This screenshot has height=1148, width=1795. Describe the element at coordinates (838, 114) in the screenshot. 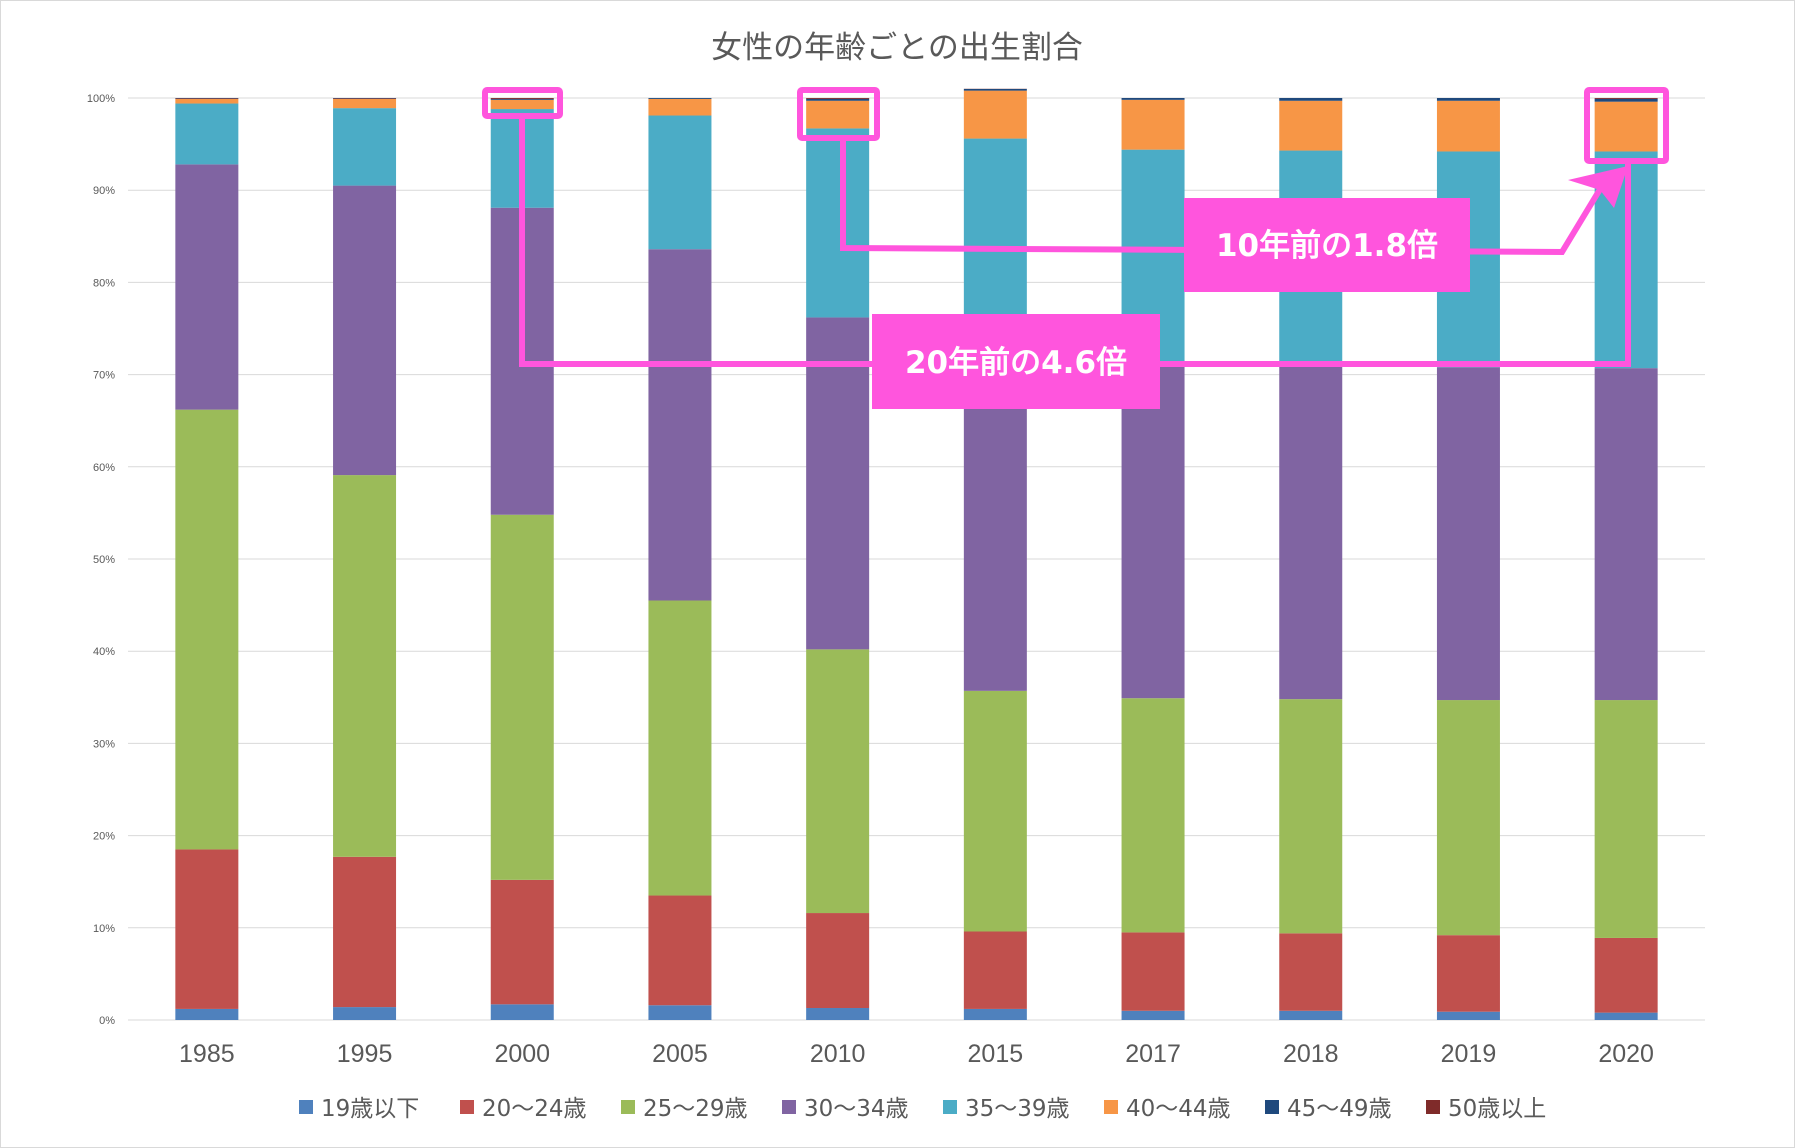

I see `highlight-box-2010` at that location.